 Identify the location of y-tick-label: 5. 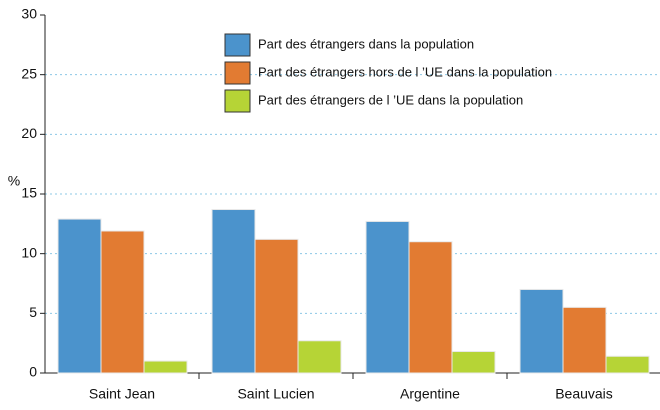
(33, 312).